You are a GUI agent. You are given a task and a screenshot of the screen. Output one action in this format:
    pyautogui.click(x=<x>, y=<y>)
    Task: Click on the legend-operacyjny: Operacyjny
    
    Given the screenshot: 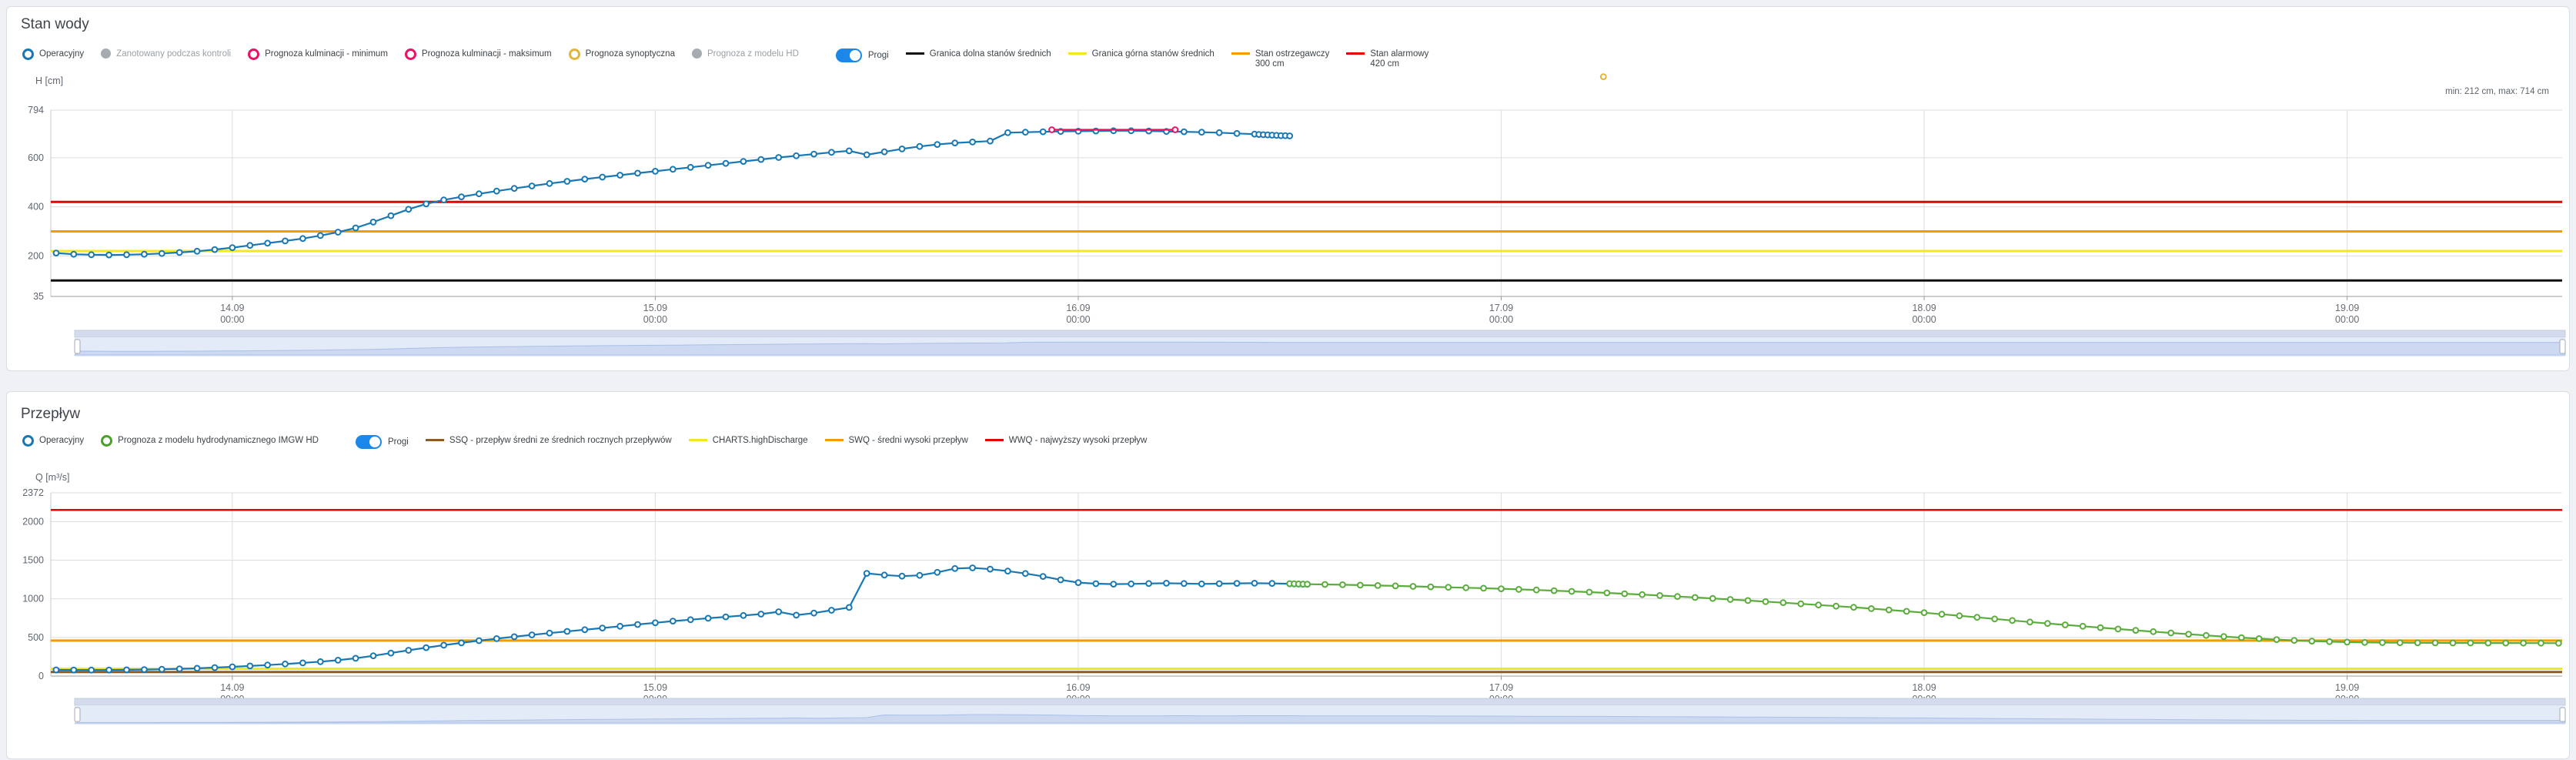 What is the action you would take?
    pyautogui.click(x=53, y=441)
    